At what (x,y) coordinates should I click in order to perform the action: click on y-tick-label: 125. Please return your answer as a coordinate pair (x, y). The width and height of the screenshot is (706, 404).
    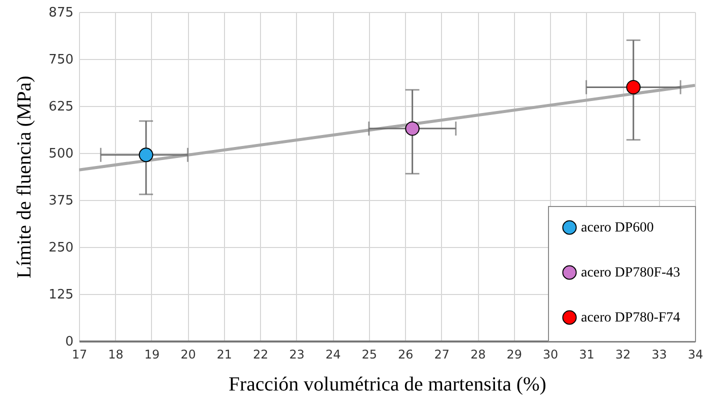
    Looking at the image, I should click on (61, 295).